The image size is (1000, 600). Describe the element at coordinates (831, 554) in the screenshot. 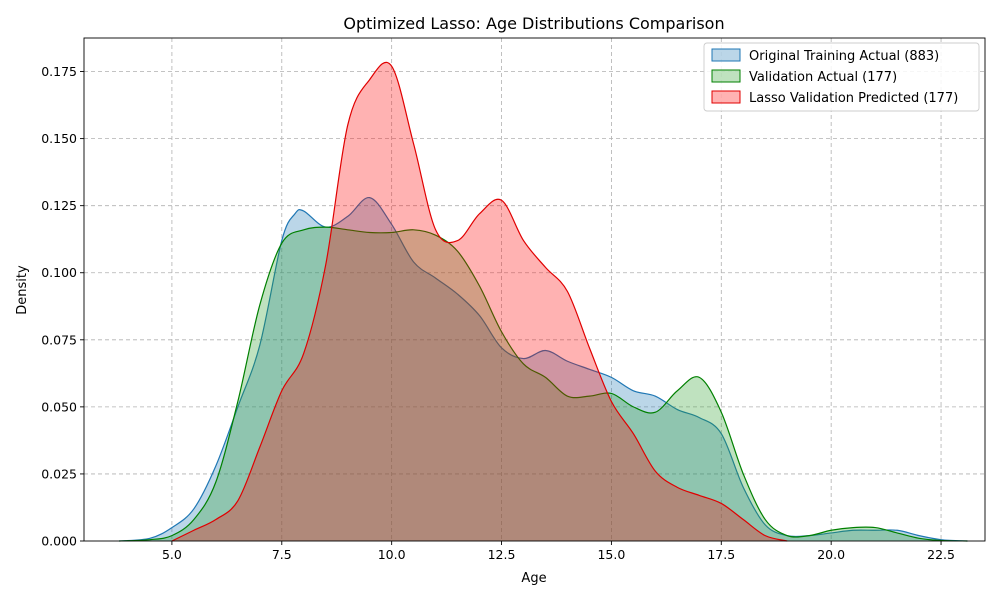

I see `x-tick-label: 20.0` at that location.